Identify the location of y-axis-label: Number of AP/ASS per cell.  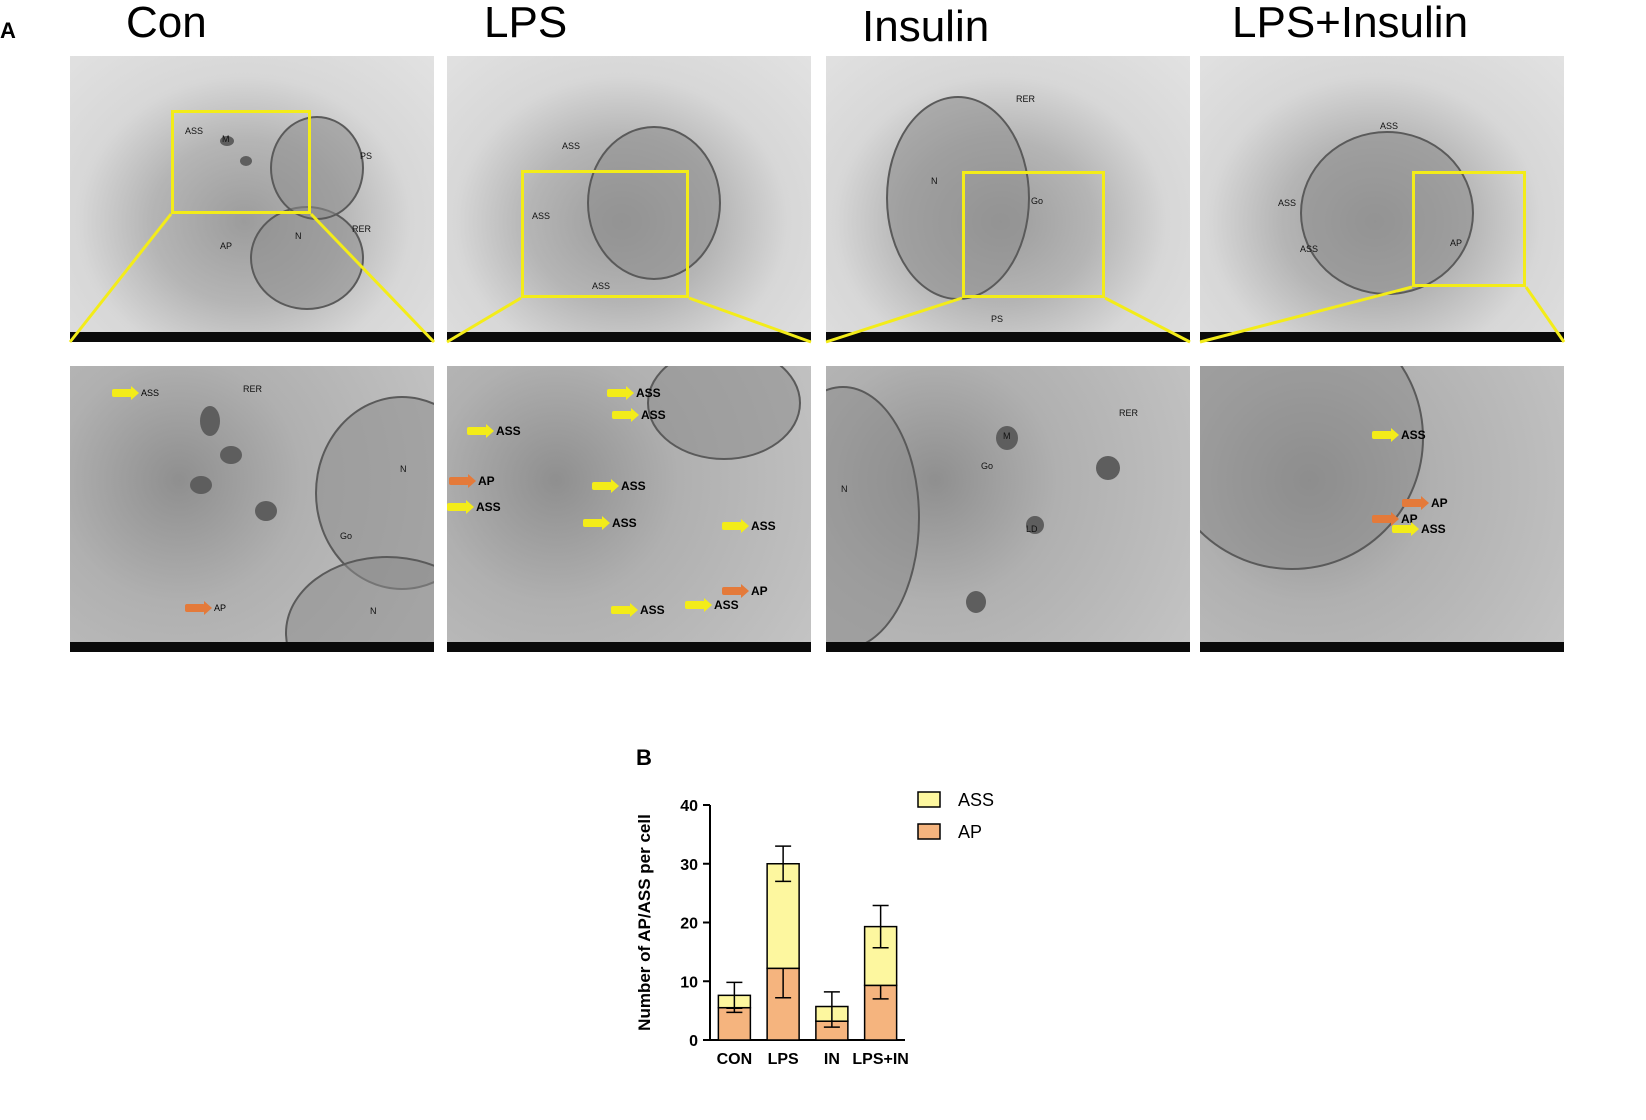
(644, 922).